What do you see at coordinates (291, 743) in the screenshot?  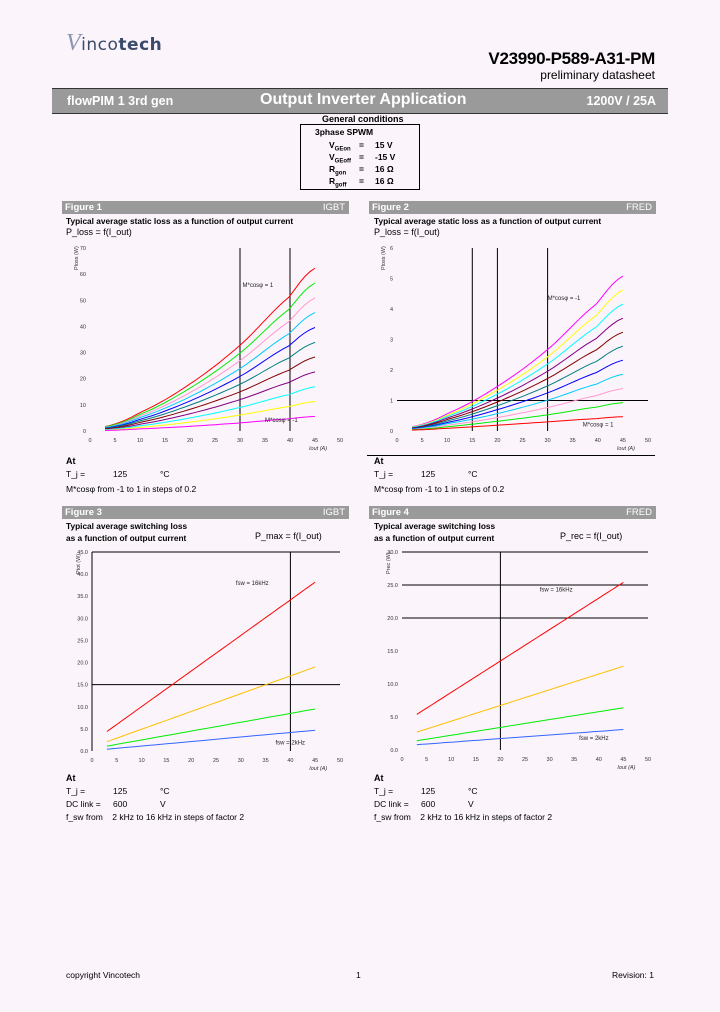 I see `chart-annotation: fsw = 2kHz` at bounding box center [291, 743].